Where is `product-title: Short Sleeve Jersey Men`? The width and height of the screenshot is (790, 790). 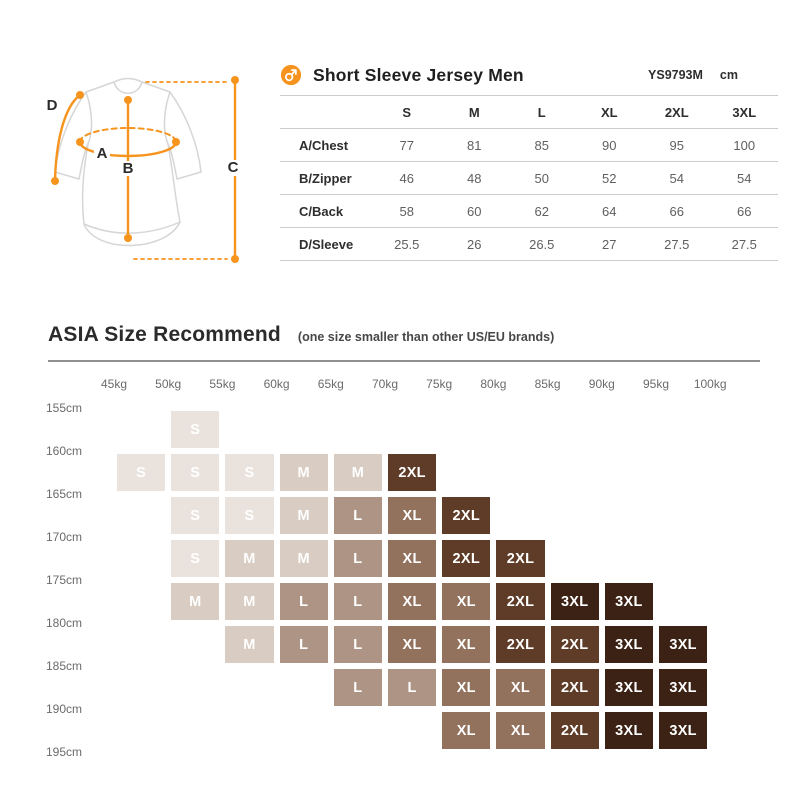
product-title: Short Sleeve Jersey Men is located at coordinates (418, 74).